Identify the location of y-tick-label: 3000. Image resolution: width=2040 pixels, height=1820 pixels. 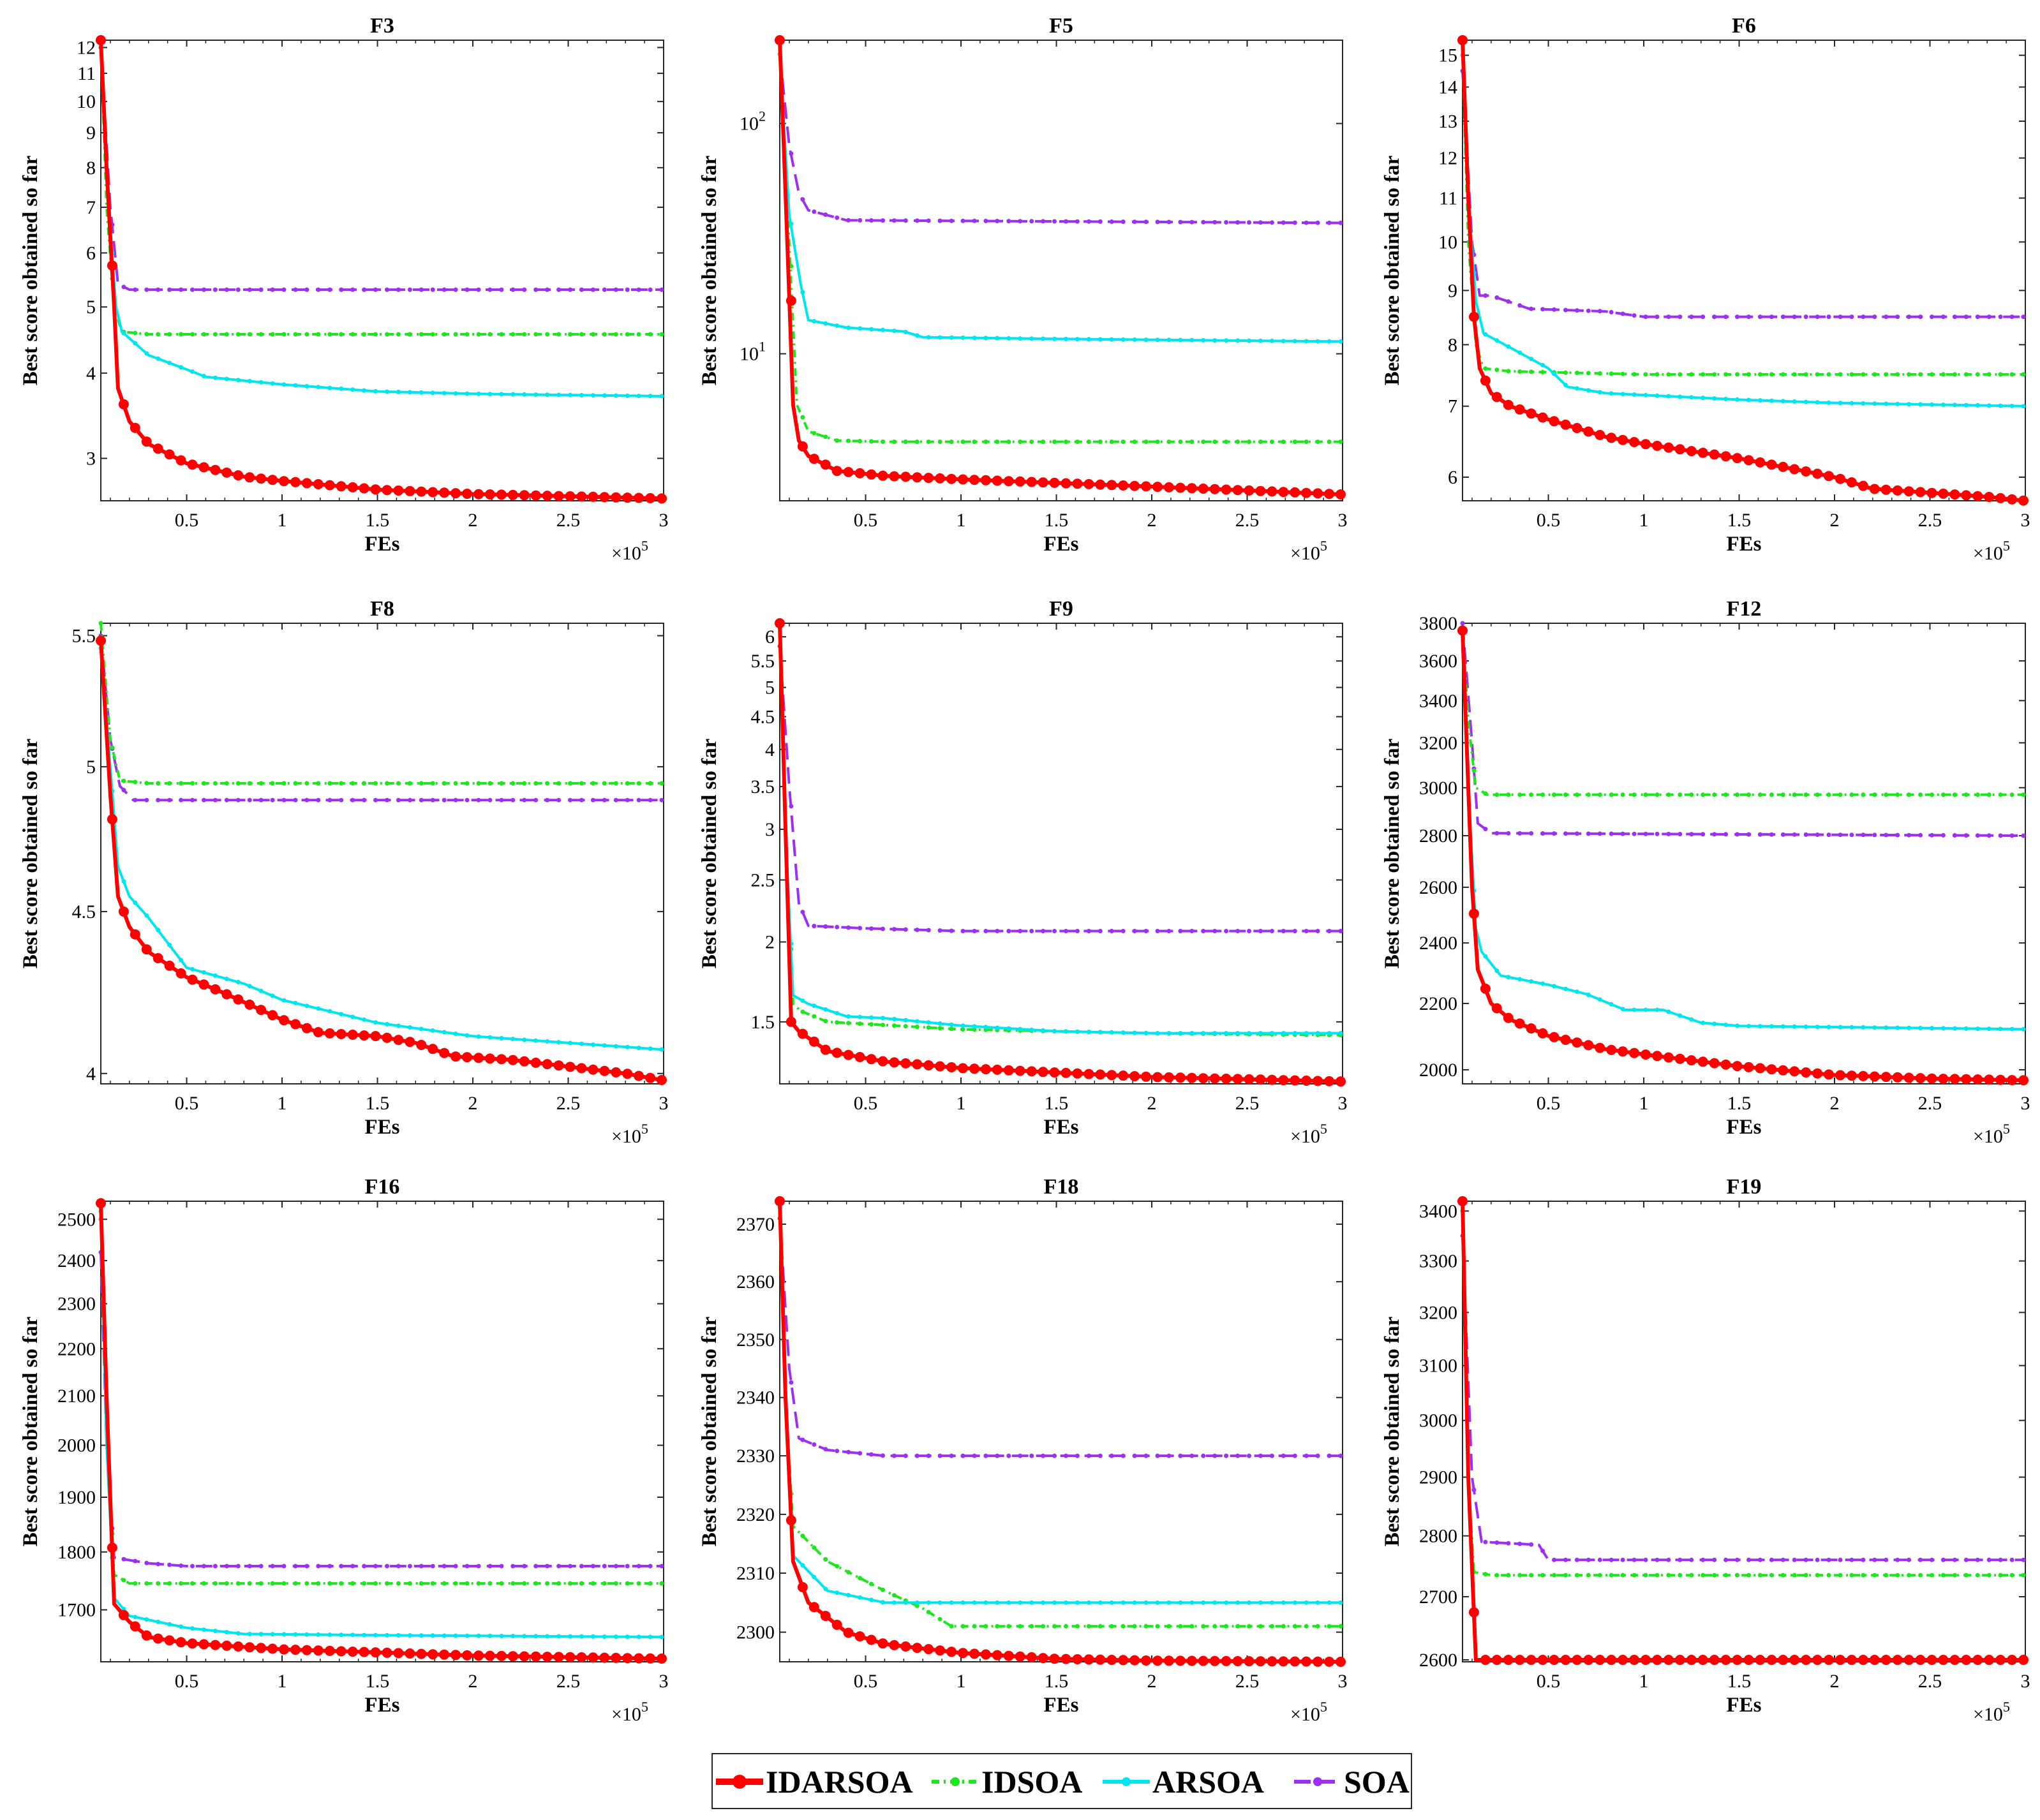
(1438, 1421).